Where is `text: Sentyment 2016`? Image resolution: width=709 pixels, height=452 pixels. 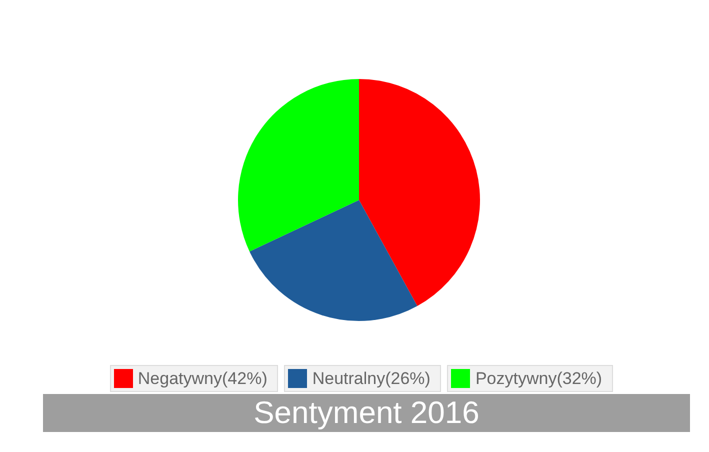 text: Sentyment 2016 is located at coordinates (366, 413).